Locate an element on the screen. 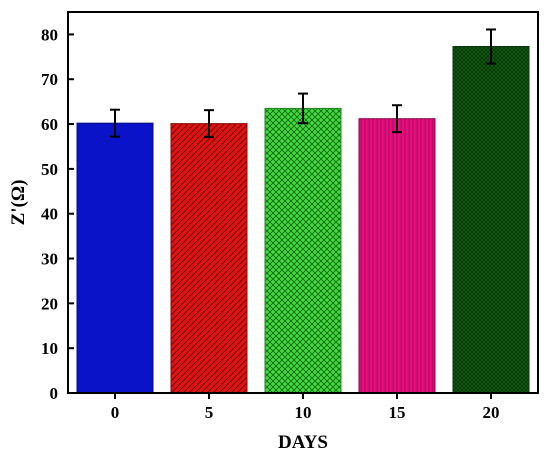 The height and width of the screenshot is (459, 550). x-ticks-layer: 0 5 10 15 20 is located at coordinates (305, 407).